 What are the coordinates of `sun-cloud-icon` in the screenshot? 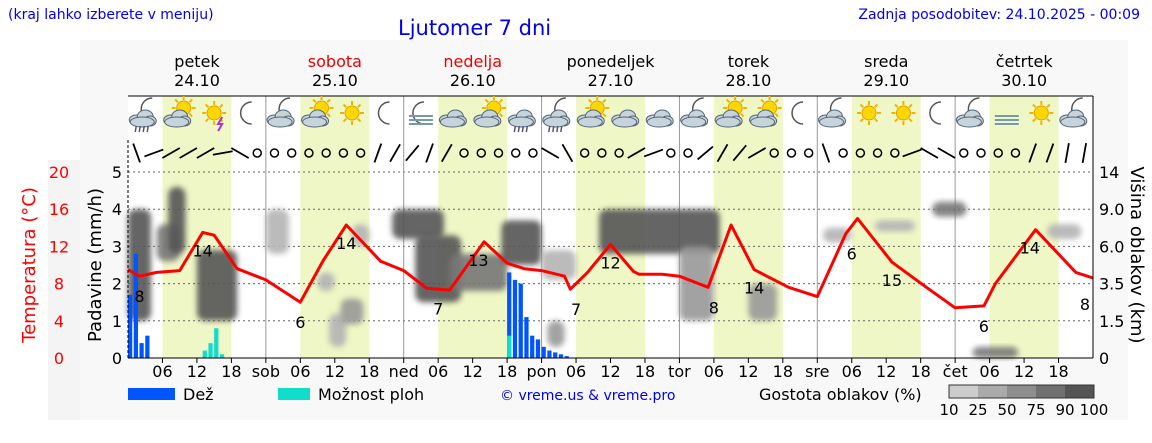 It's located at (179, 112).